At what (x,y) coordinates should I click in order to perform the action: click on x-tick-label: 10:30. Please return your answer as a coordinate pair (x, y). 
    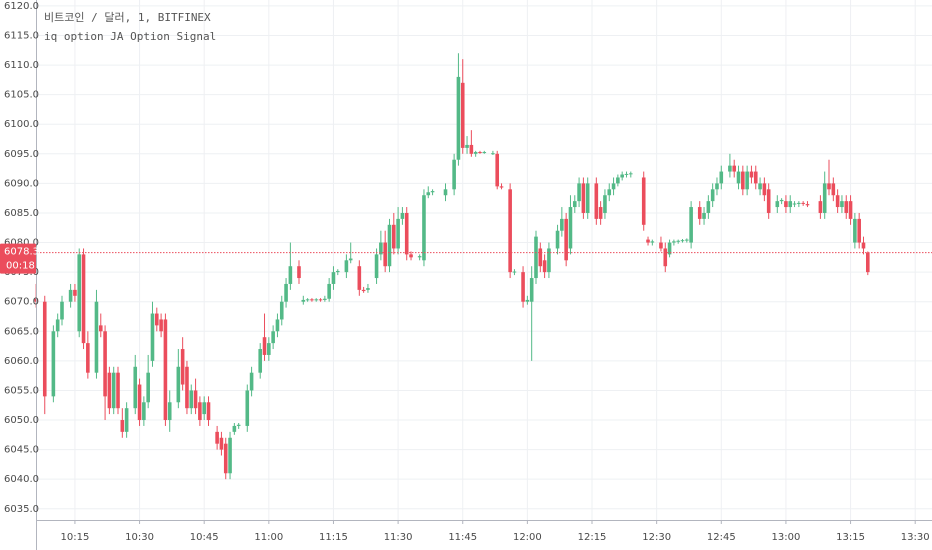
    Looking at the image, I should click on (139, 537).